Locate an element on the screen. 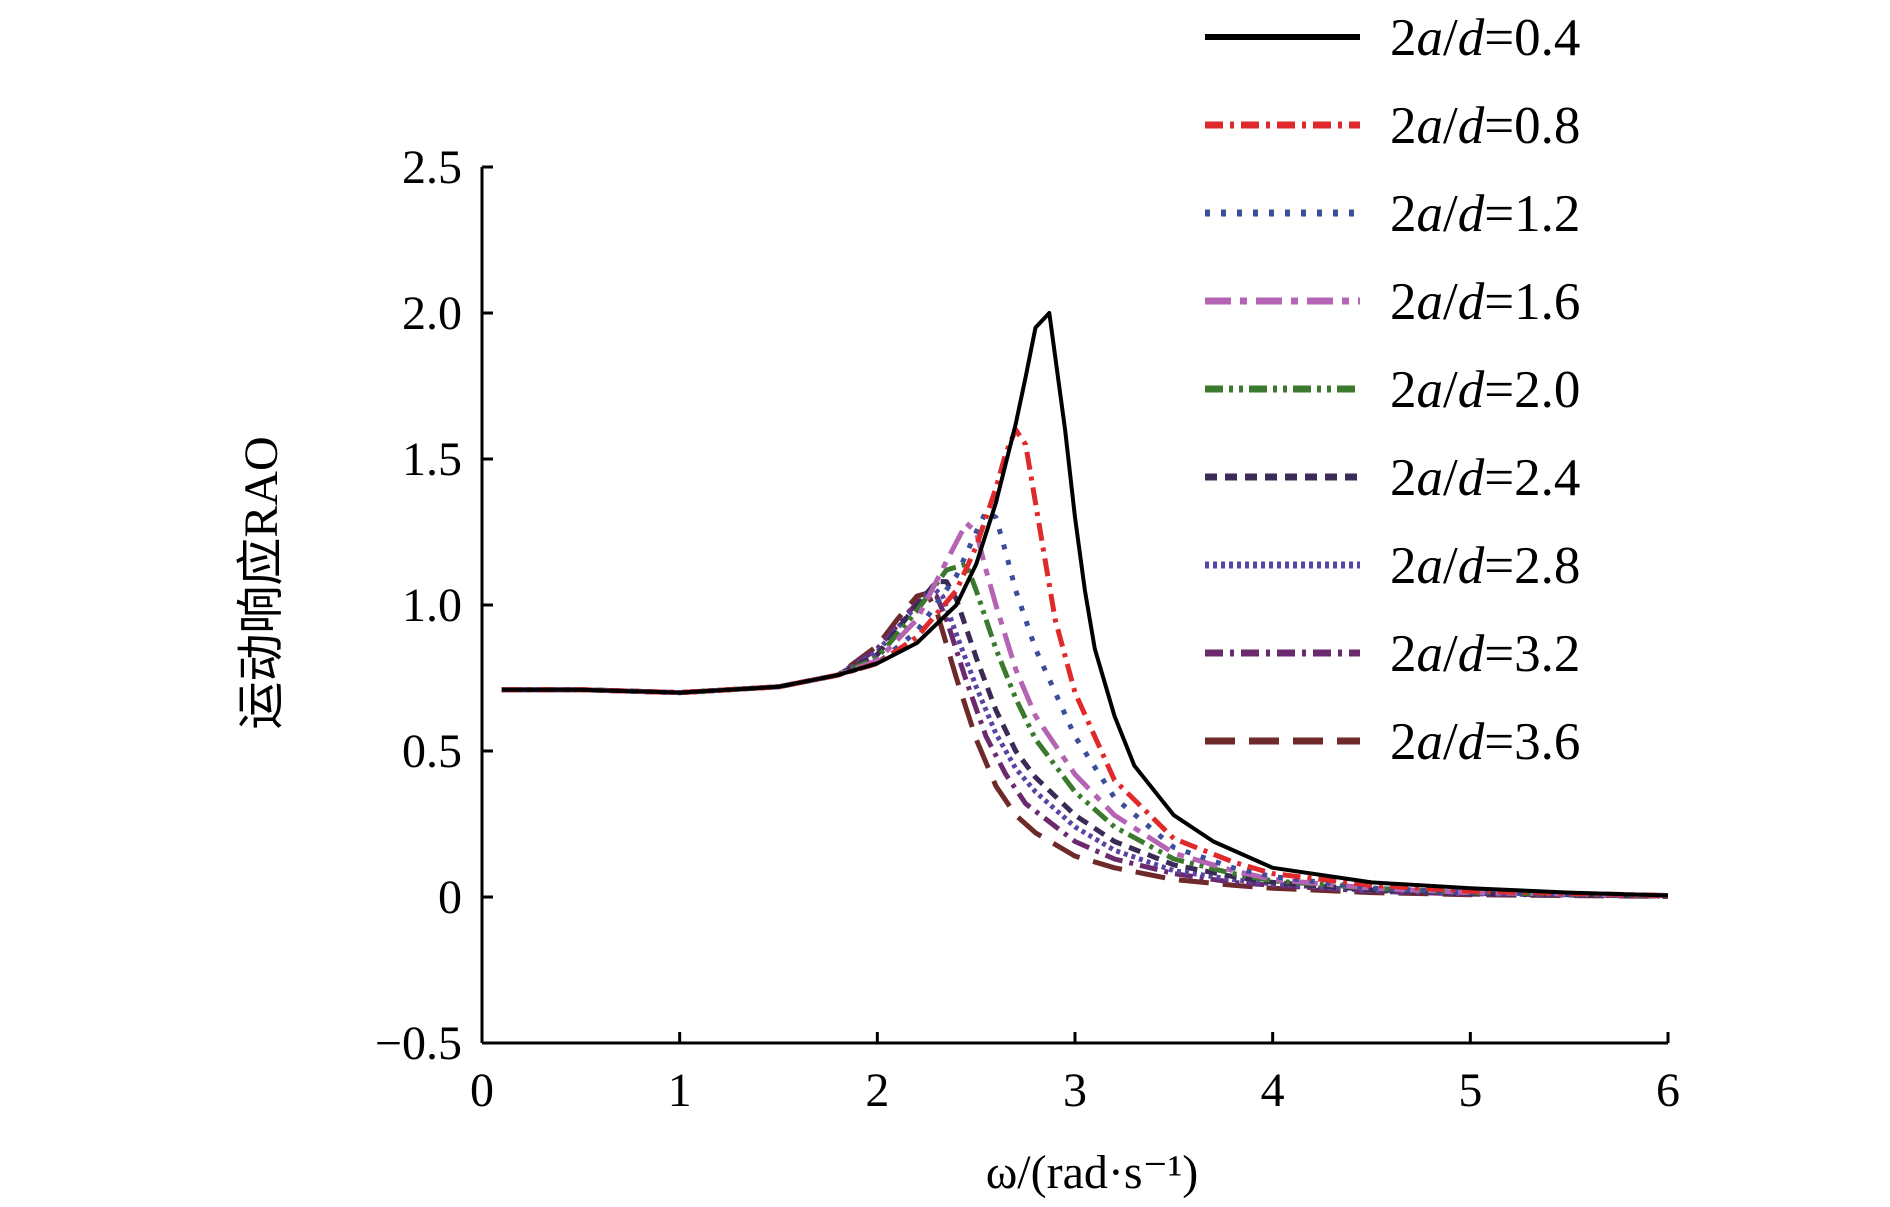  x-tick-label: 0 is located at coordinates (482, 1090).